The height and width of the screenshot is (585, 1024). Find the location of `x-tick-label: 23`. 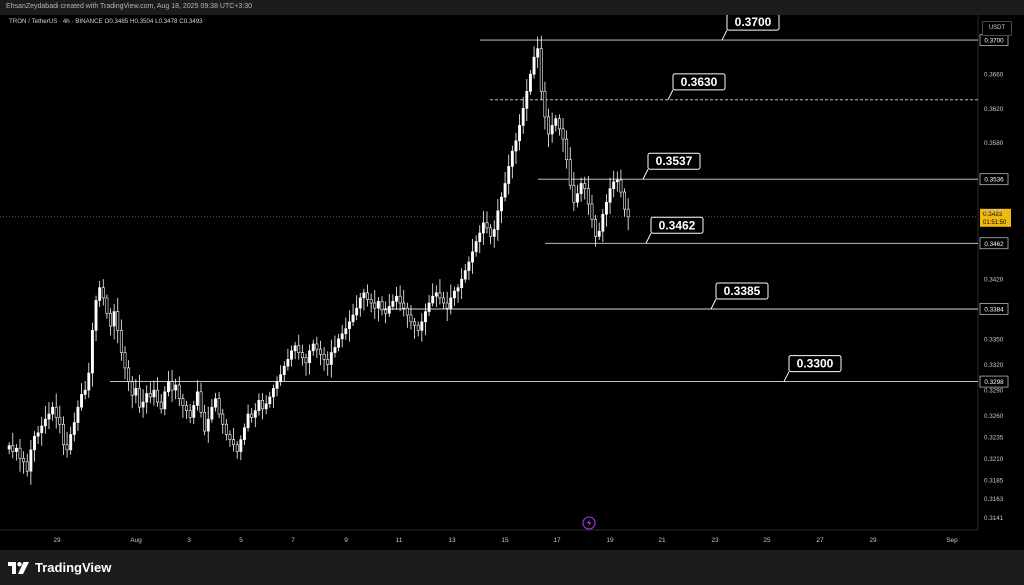

x-tick-label: 23 is located at coordinates (715, 540).